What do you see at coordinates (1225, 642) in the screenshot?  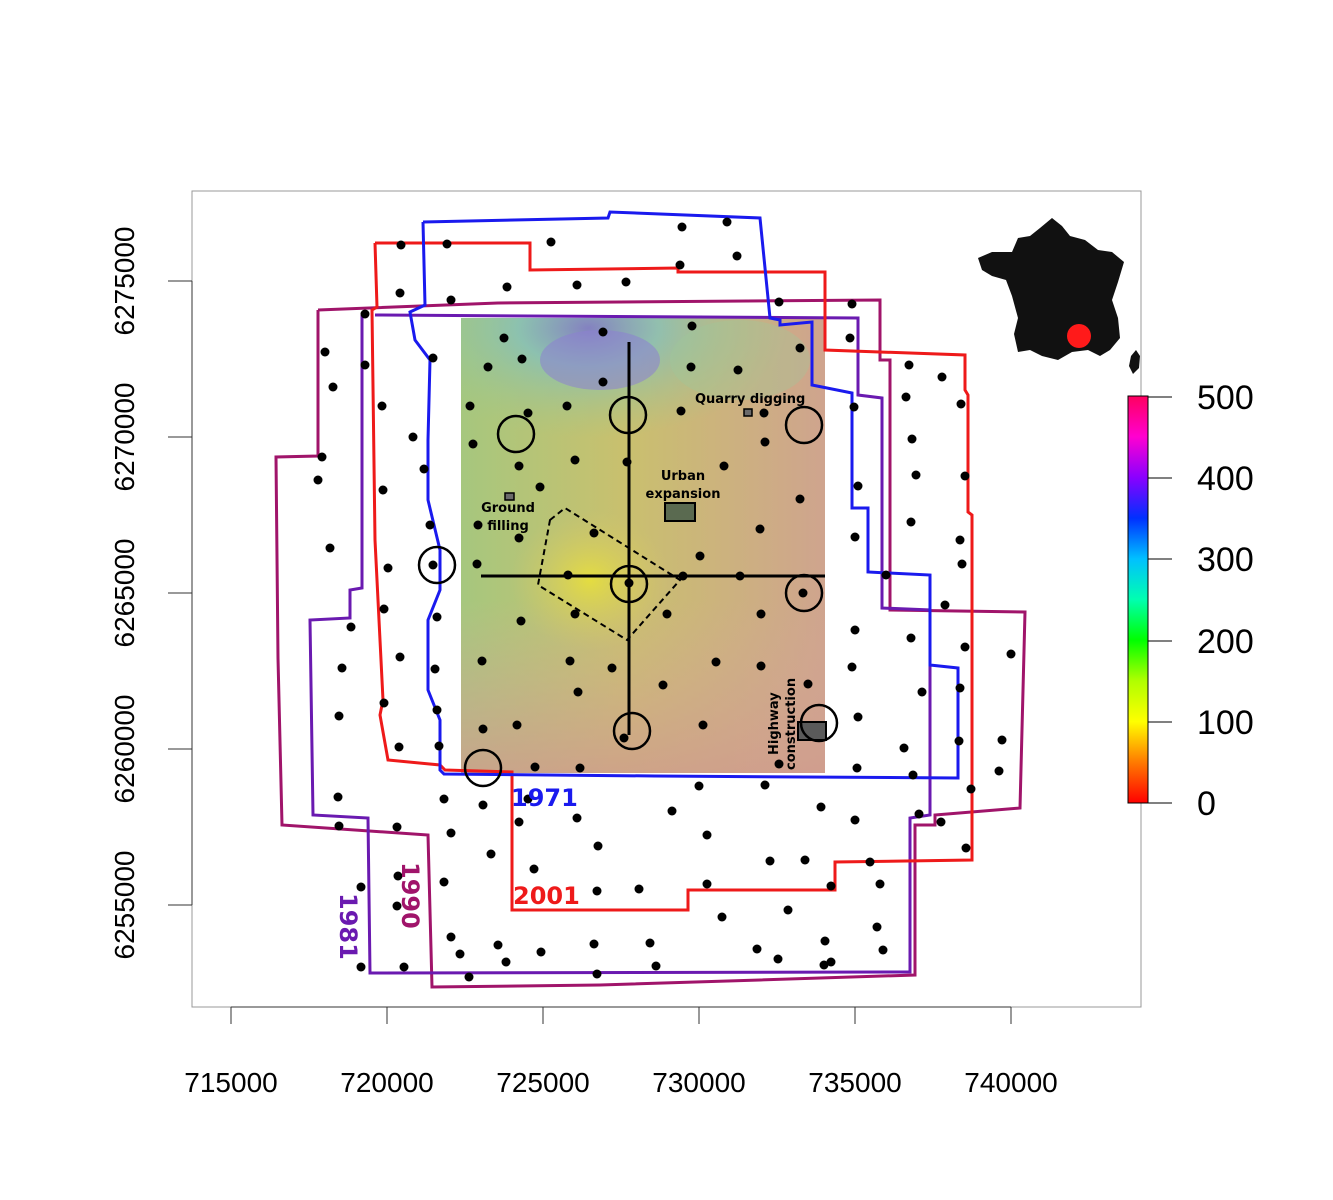 I see `colorbar-tick-label: 200` at bounding box center [1225, 642].